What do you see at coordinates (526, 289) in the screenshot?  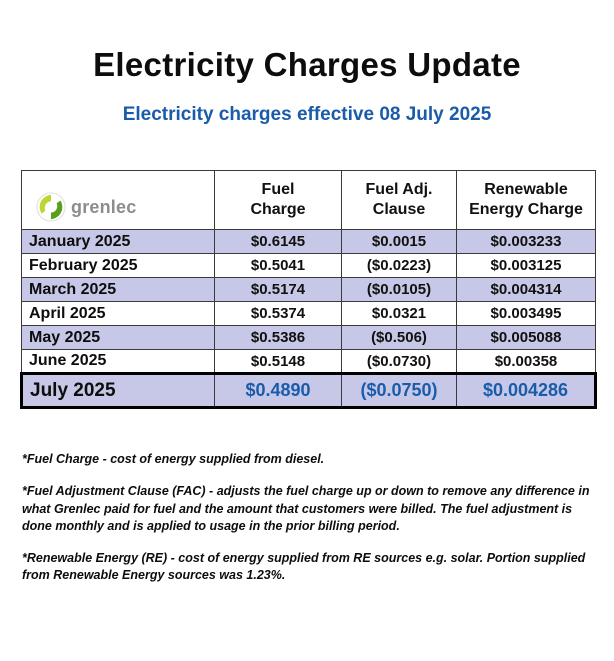 I see `renewable-cell: $0.004314` at bounding box center [526, 289].